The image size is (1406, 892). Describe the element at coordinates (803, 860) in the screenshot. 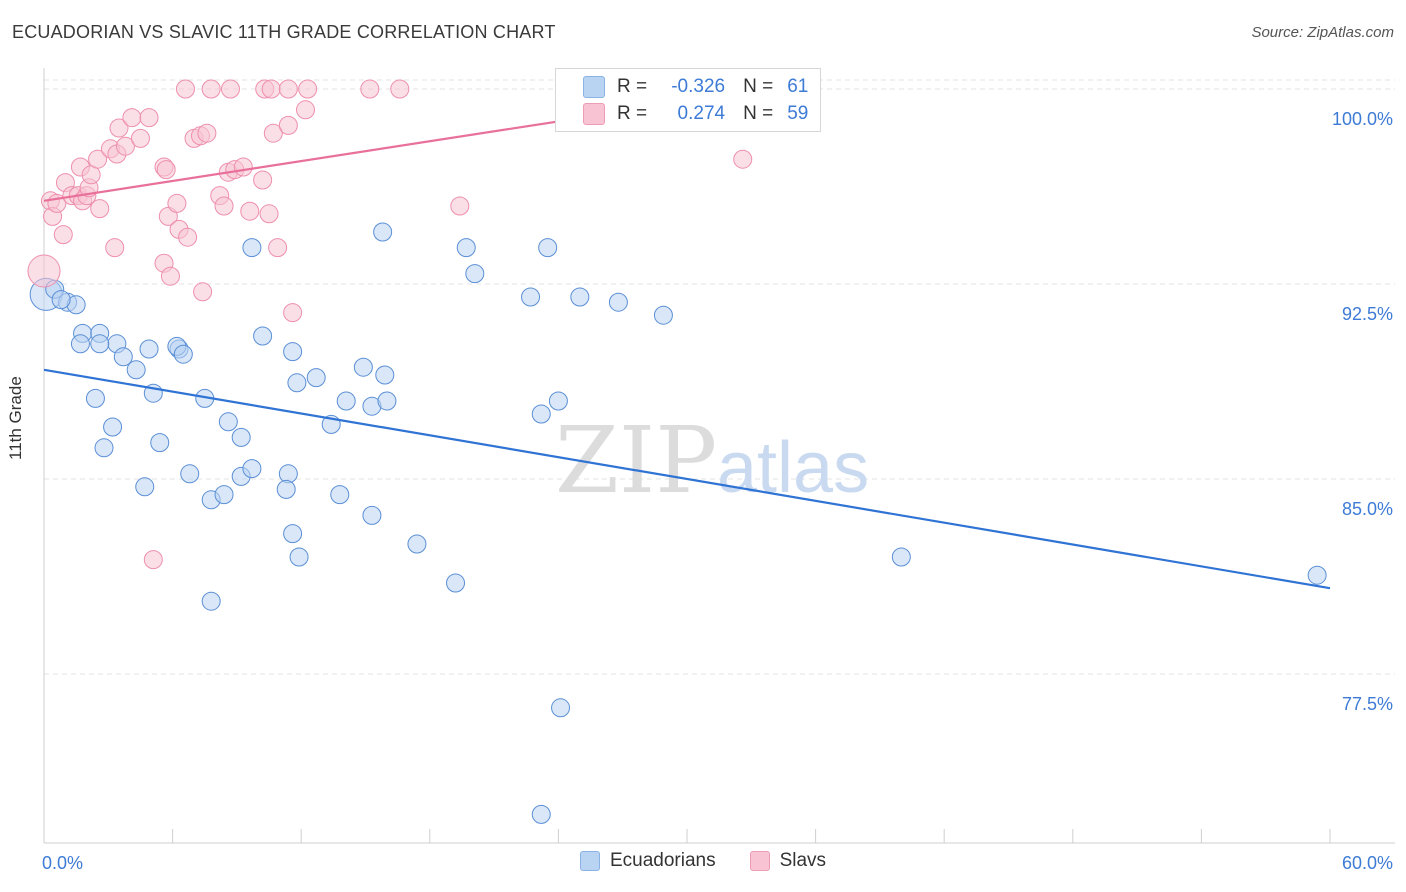

I see `legend-label: Slavs` at that location.